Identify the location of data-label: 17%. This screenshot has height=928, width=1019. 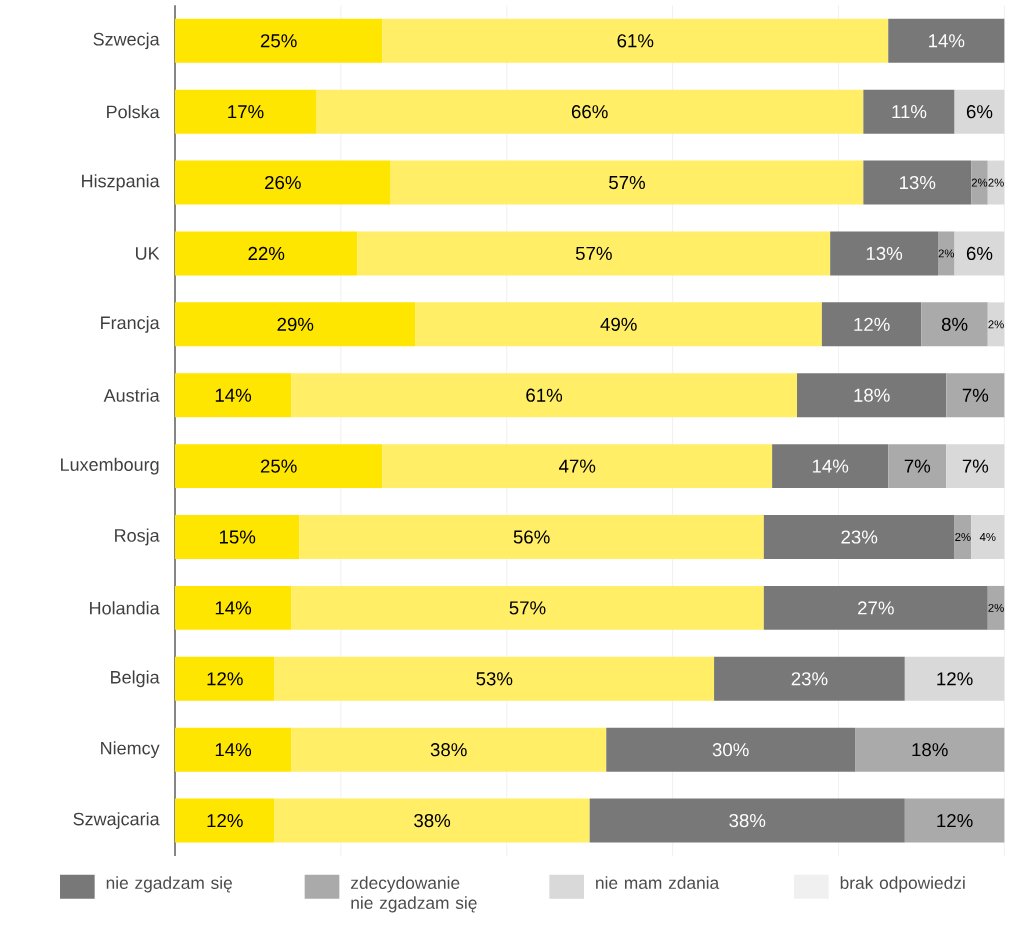
(246, 112).